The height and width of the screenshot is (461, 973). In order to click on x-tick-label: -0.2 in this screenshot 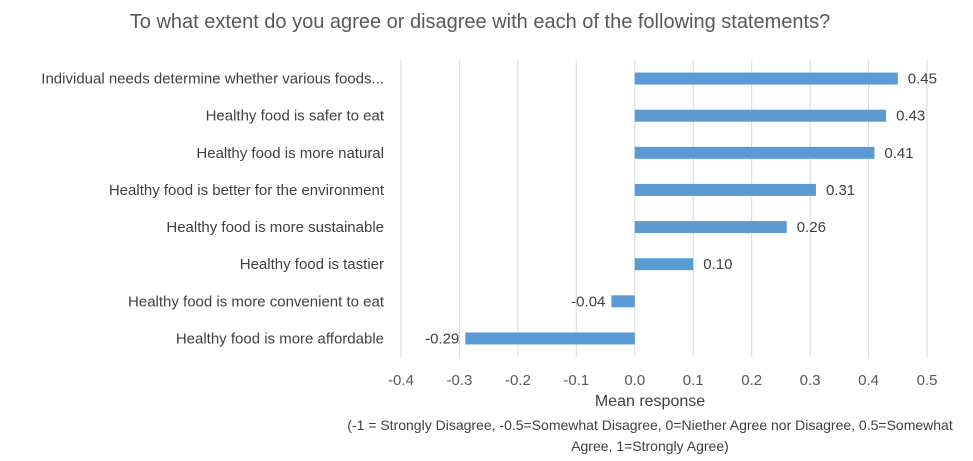, I will do `click(518, 380)`.